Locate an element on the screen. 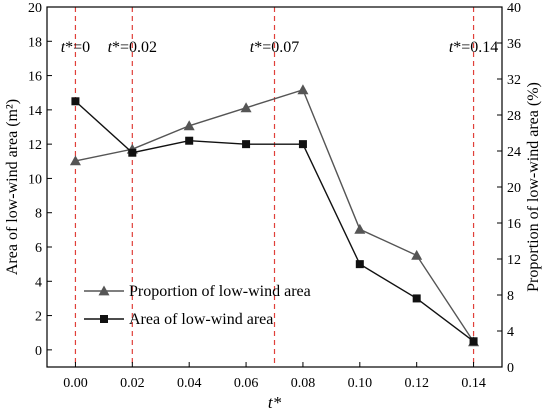 The height and width of the screenshot is (415, 547). x-tick-label: 0.00 is located at coordinates (75, 383).